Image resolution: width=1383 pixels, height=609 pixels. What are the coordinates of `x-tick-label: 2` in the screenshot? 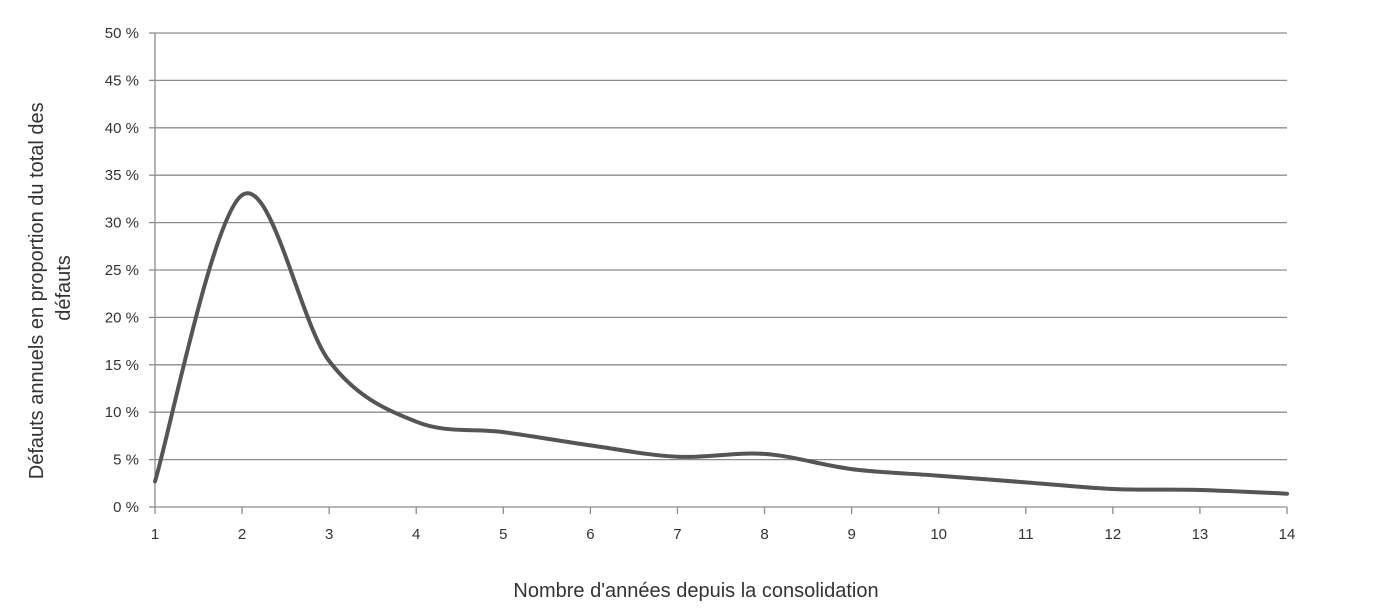 It's located at (242, 534).